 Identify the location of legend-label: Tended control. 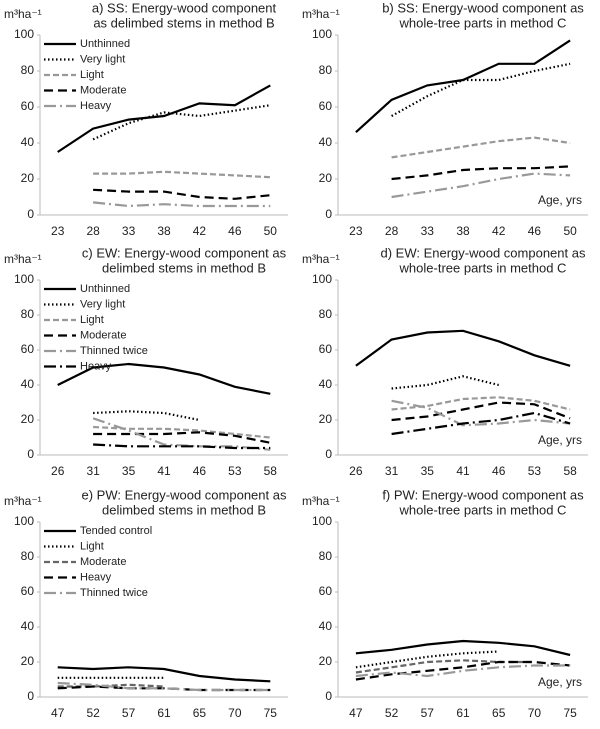
(116, 531).